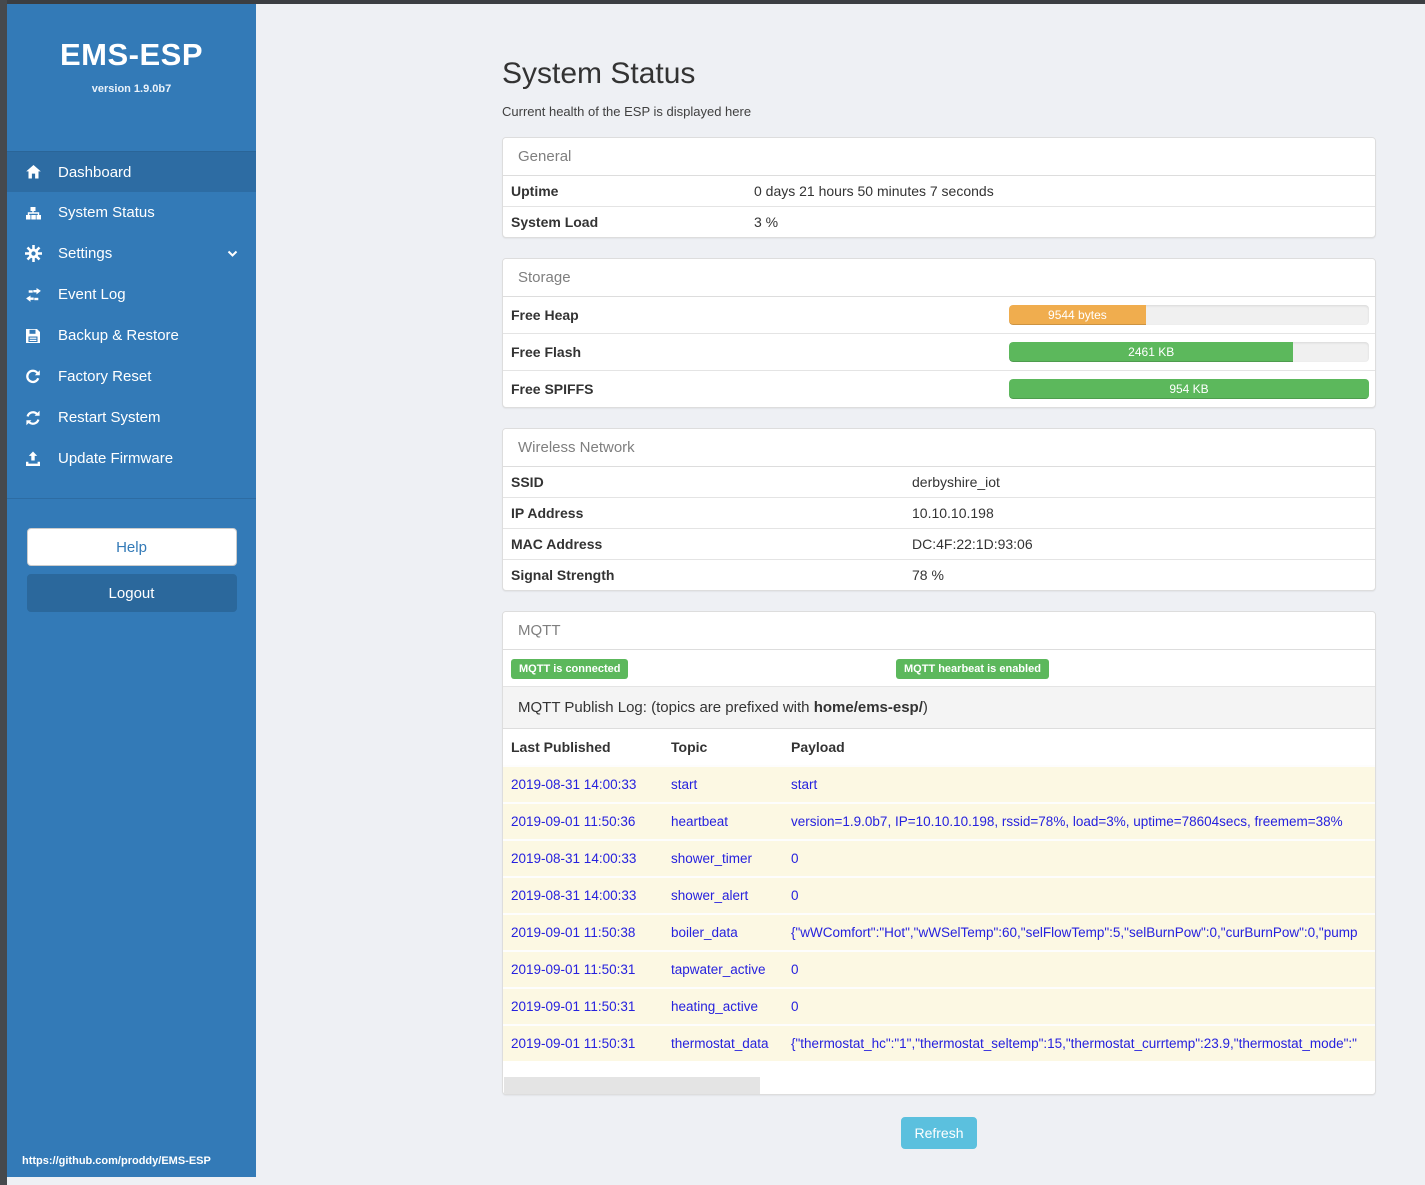 The image size is (1425, 1185). Describe the element at coordinates (956, 482) in the screenshot. I see `ssid-value: derbyshire_iot` at that location.